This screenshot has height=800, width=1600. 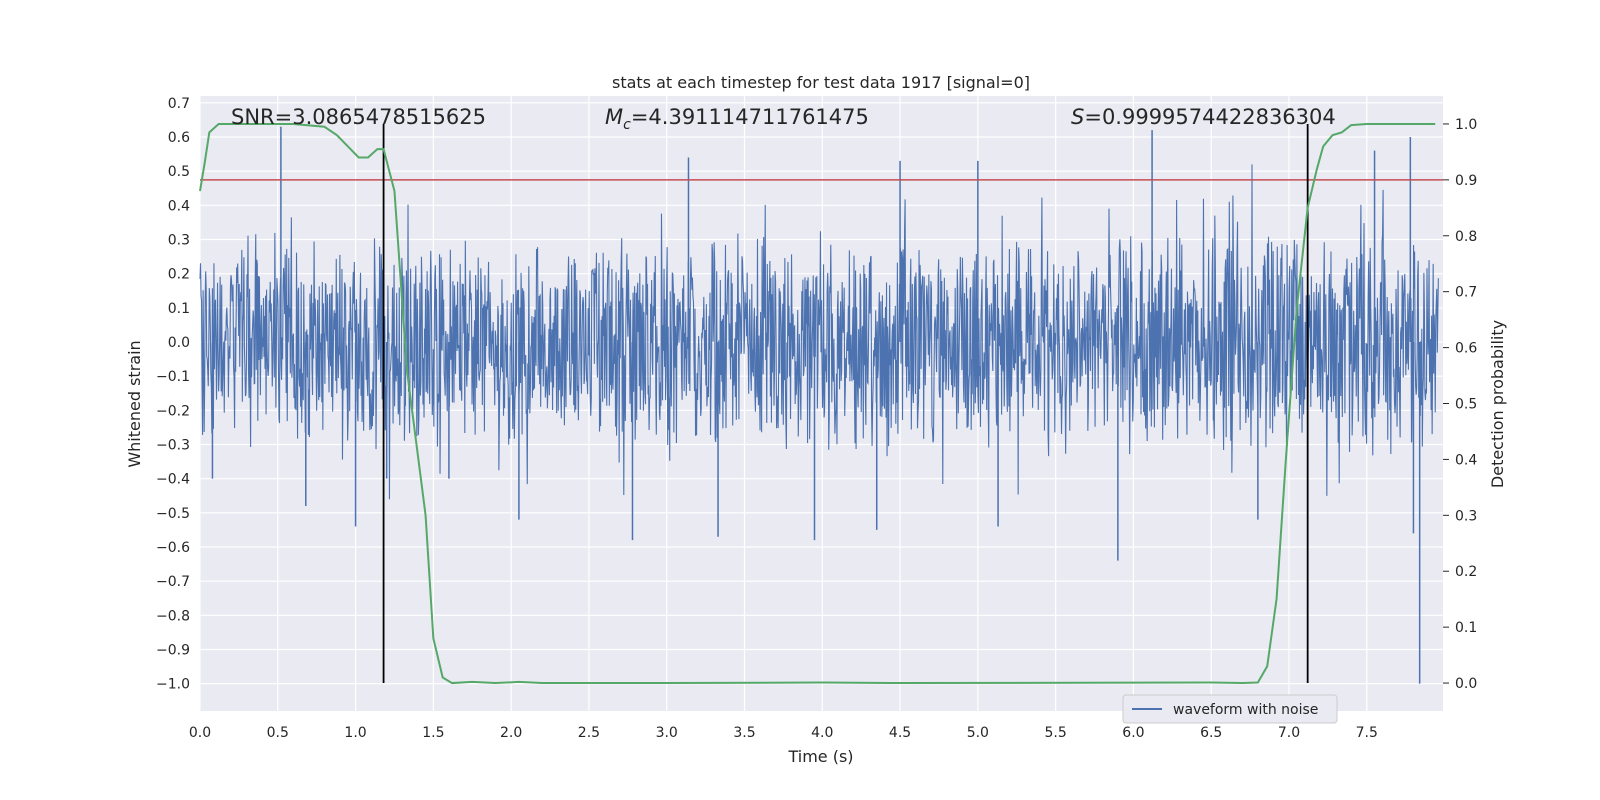 I want to click on y-tick-label: −0.8, so click(x=173, y=616).